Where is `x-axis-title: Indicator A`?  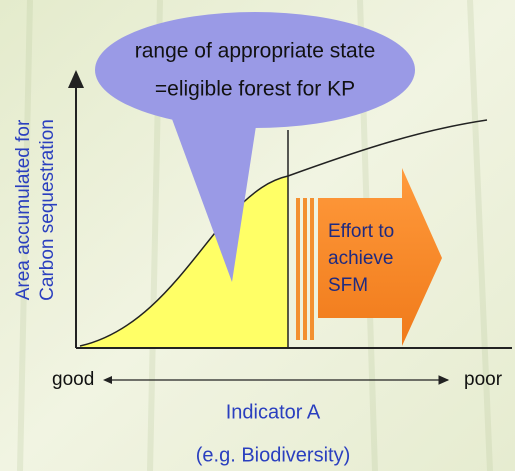
x-axis-title: Indicator A is located at coordinates (273, 412).